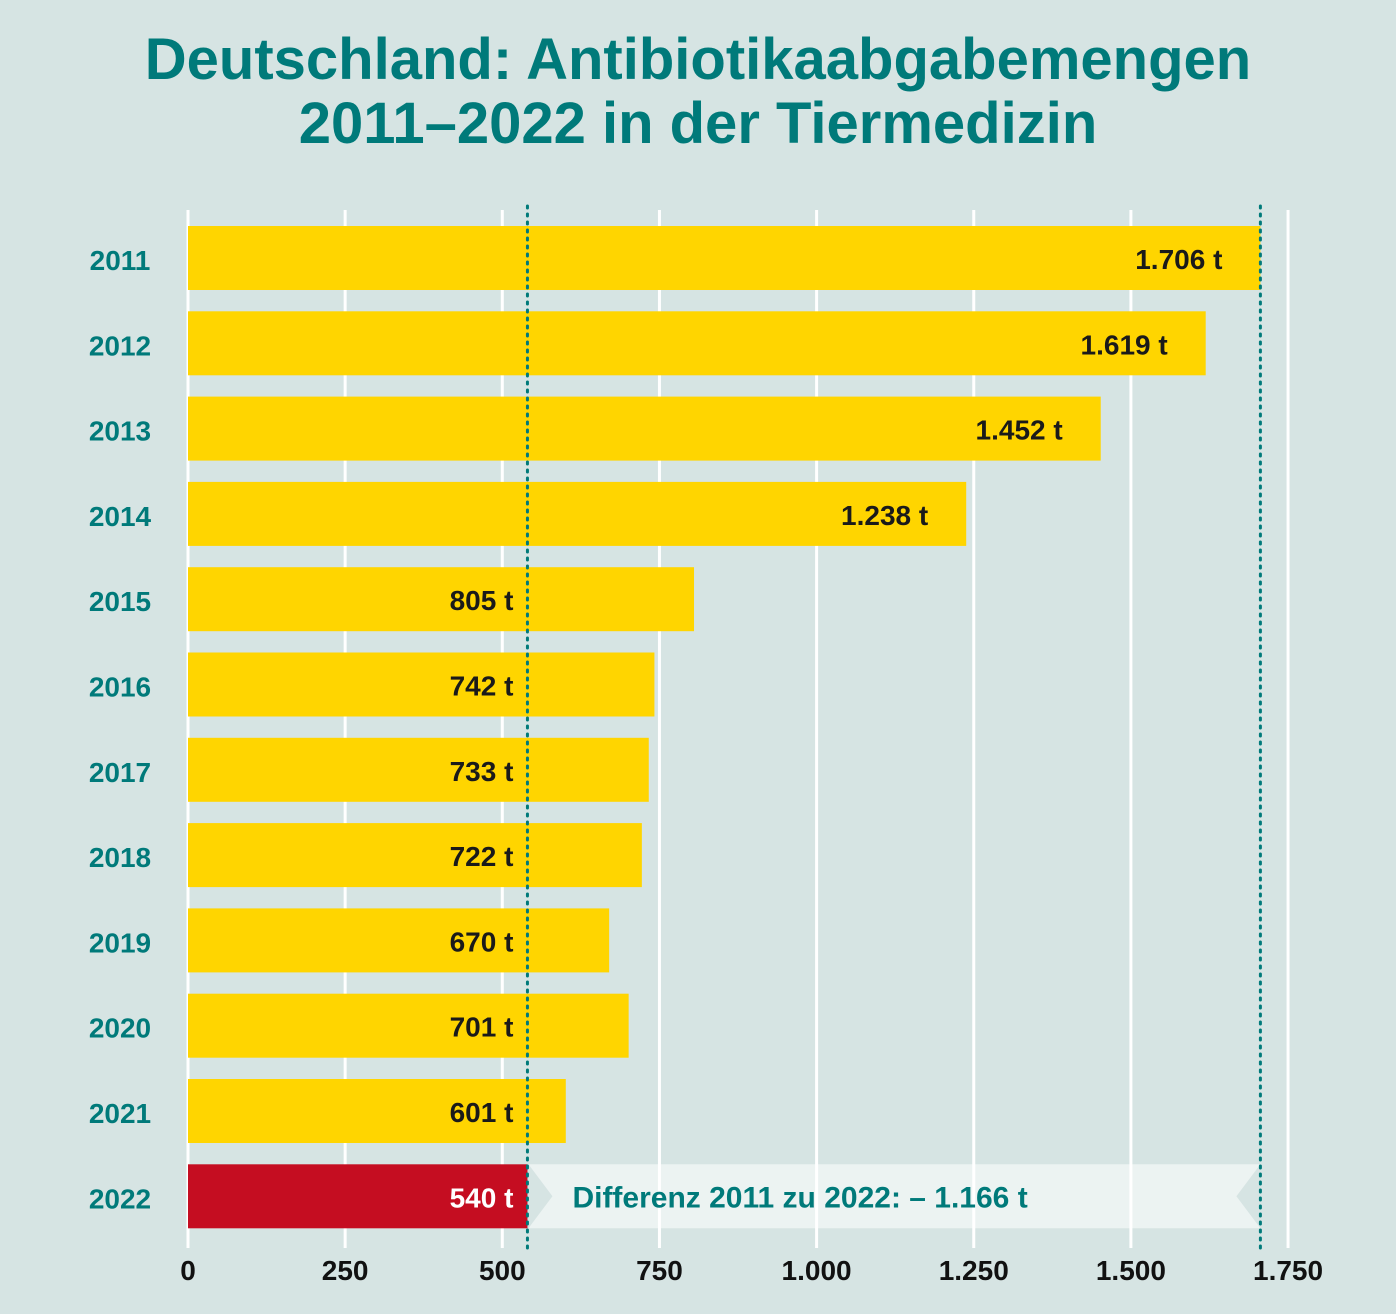 Image resolution: width=1396 pixels, height=1314 pixels. Describe the element at coordinates (751, 1270) in the screenshot. I see `x-axis-labels: 0 250 500 750 1.000 1.250 1.500 1.750` at that location.